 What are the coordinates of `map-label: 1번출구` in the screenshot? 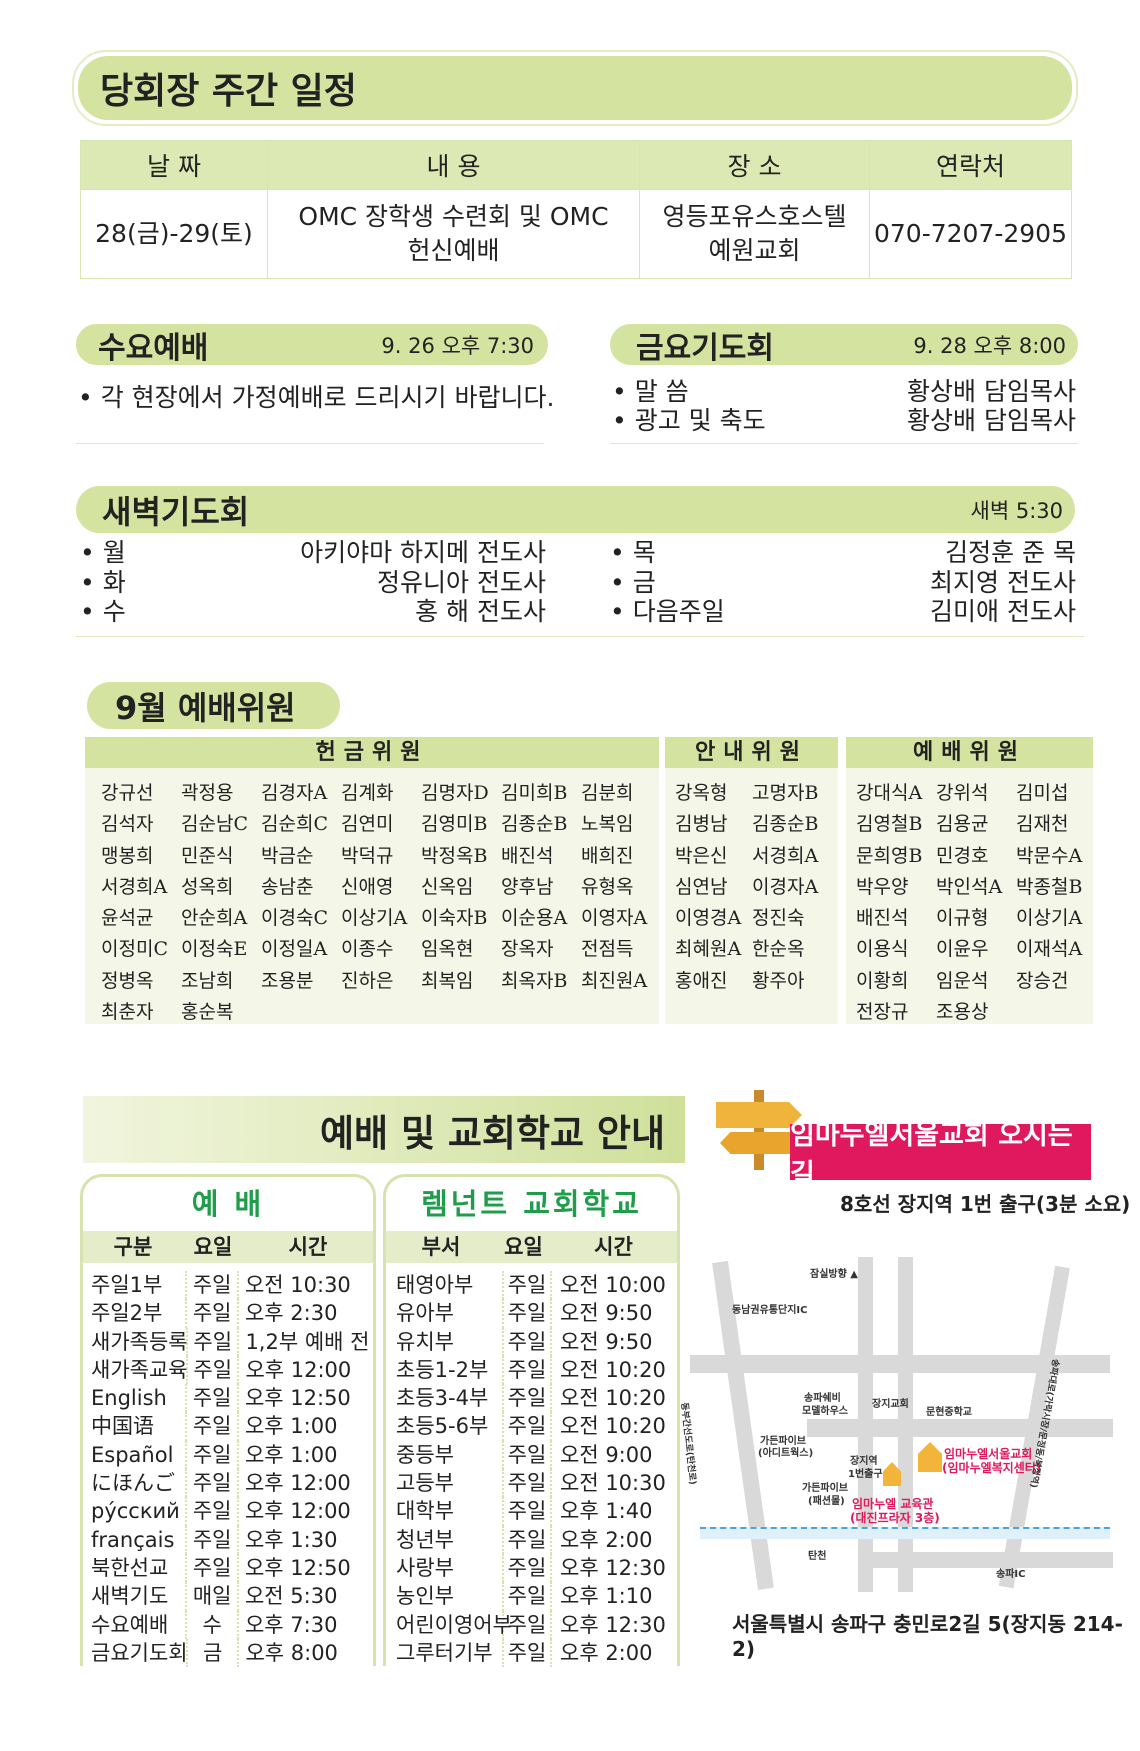 It's located at (865, 1474).